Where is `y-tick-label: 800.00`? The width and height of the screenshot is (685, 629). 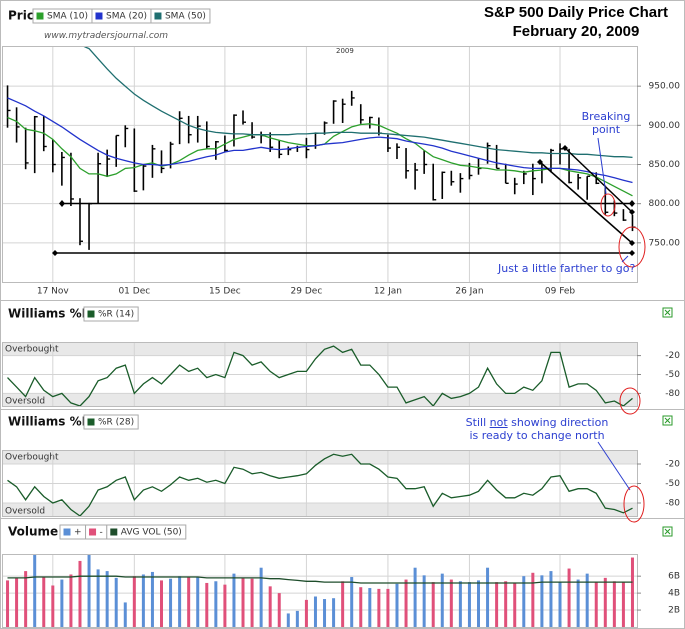
y-tick-label: 800.00 is located at coordinates (665, 204).